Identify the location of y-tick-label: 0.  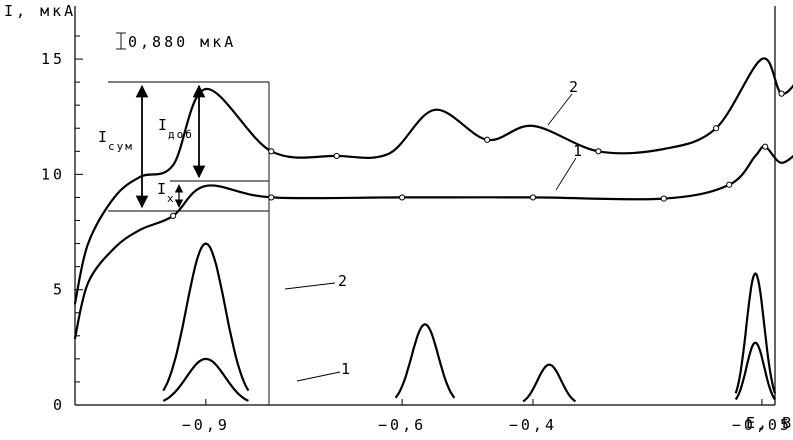
(59, 405).